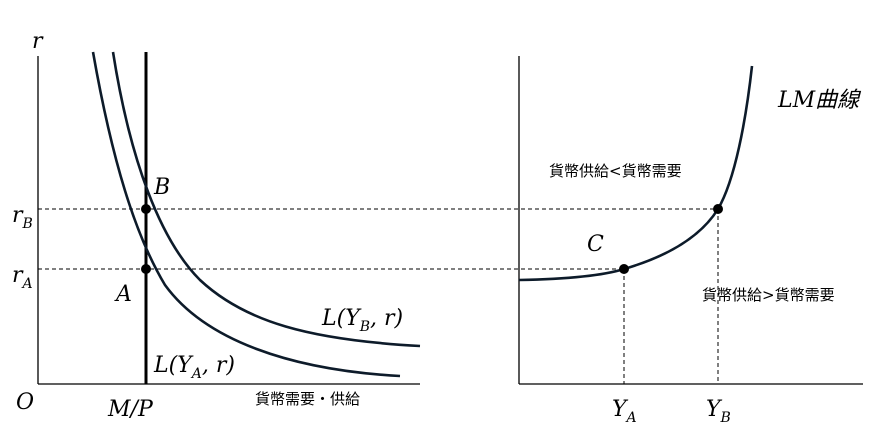 This screenshot has width=880, height=441. Describe the element at coordinates (161, 187) in the screenshot. I see `point-b-label: B` at that location.